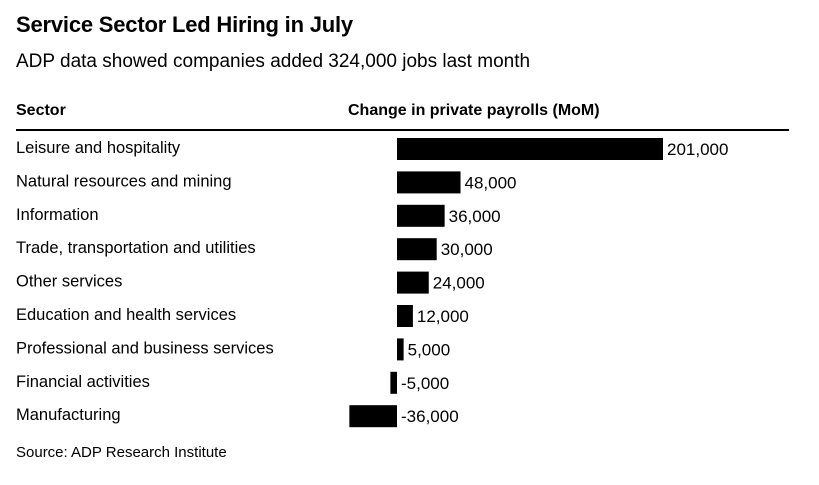 Image resolution: width=819 pixels, height=485 pixels. Describe the element at coordinates (126, 315) in the screenshot. I see `category-label: Education and health services` at that location.